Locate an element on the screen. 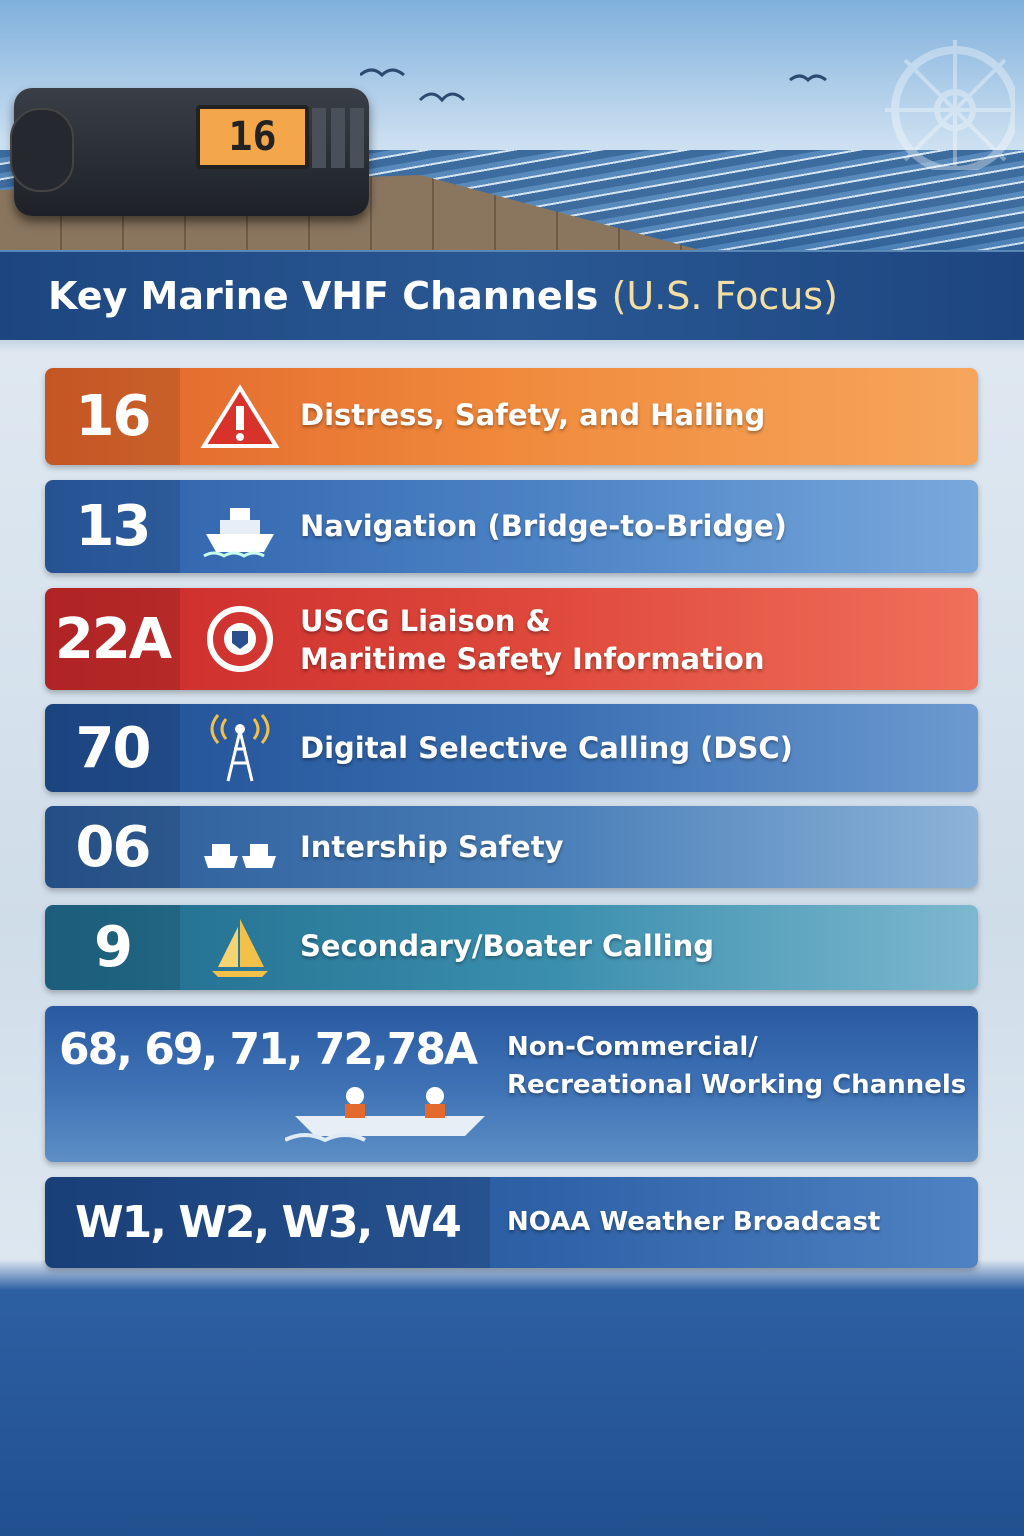 The height and width of the screenshot is (1536, 1024). header: Key Marine VHF Channels (U.S. Focus) is located at coordinates (512, 296).